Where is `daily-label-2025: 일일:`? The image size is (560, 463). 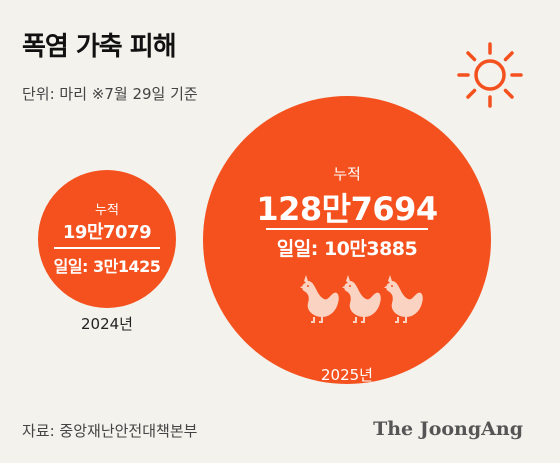 daily-label-2025: 일일: is located at coordinates (297, 249).